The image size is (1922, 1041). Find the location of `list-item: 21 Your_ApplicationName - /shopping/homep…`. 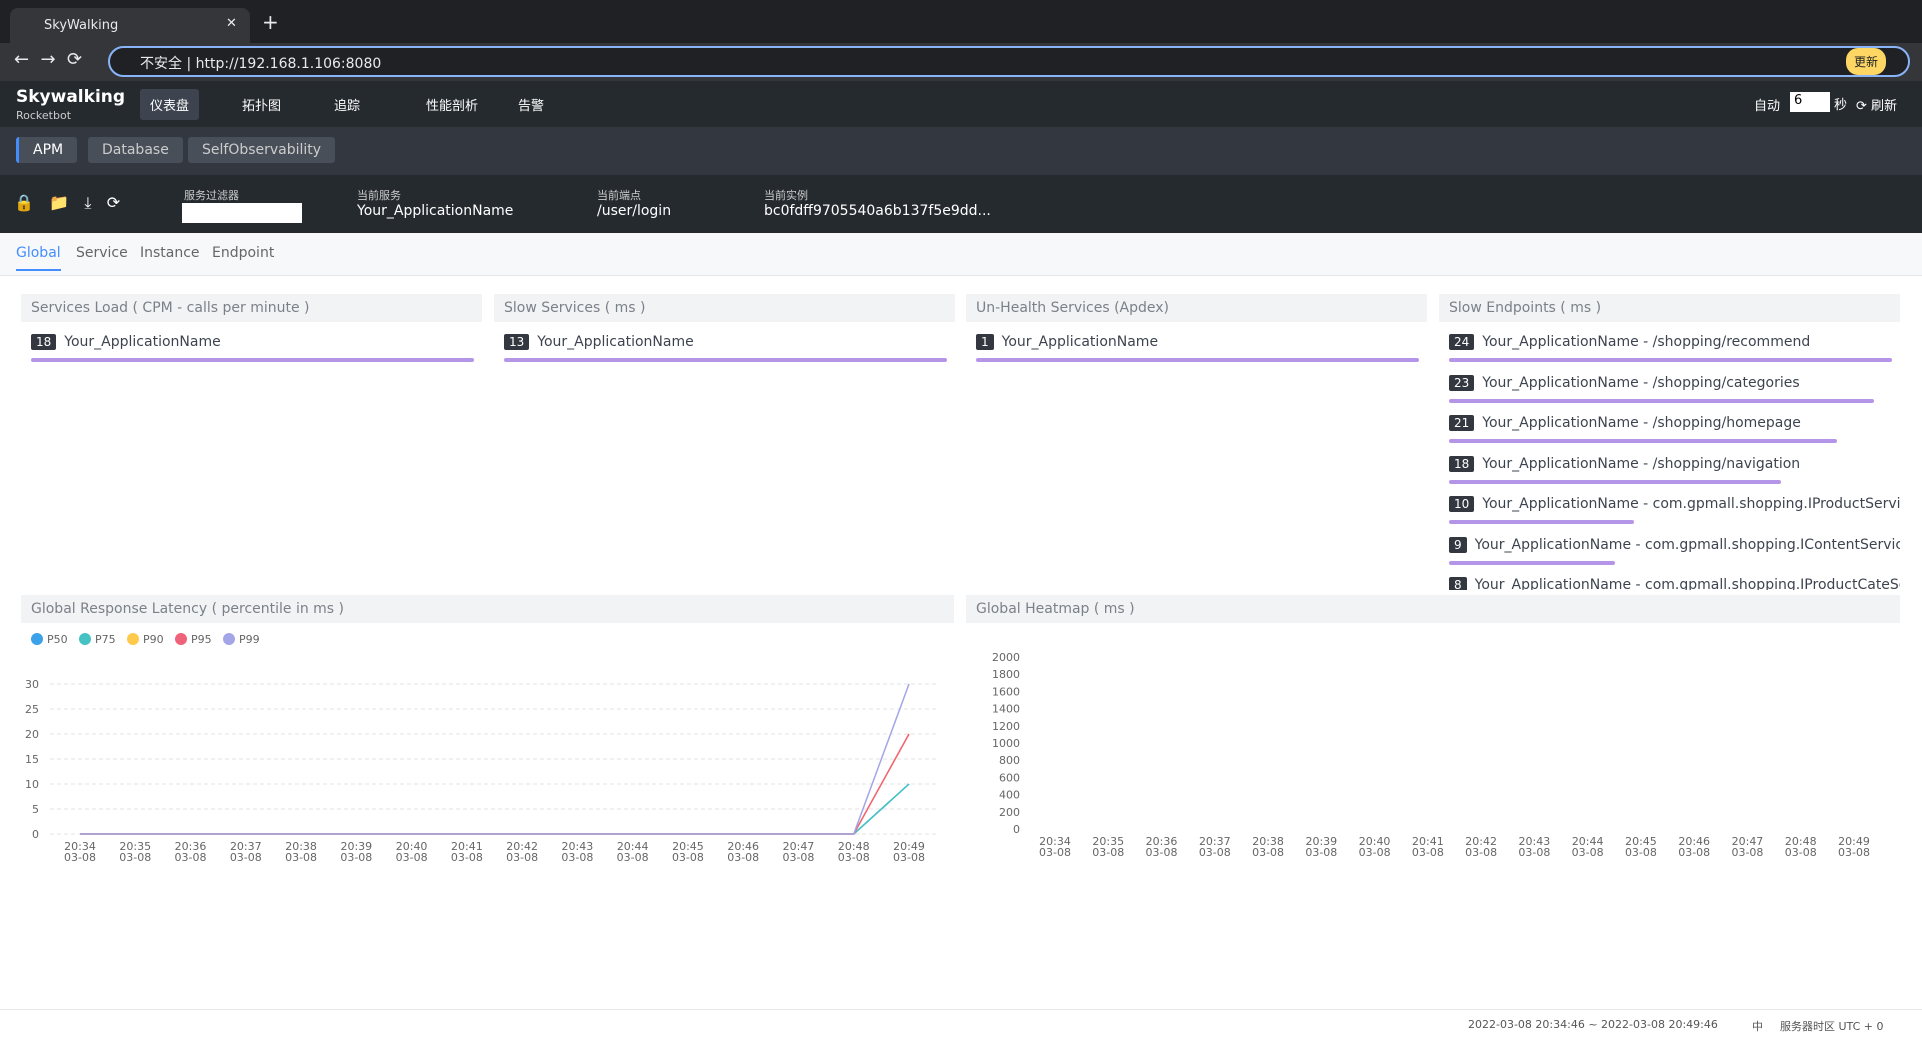

list-item: 21 Your_ApplicationName - /shopping/homep… is located at coordinates (1625, 423).